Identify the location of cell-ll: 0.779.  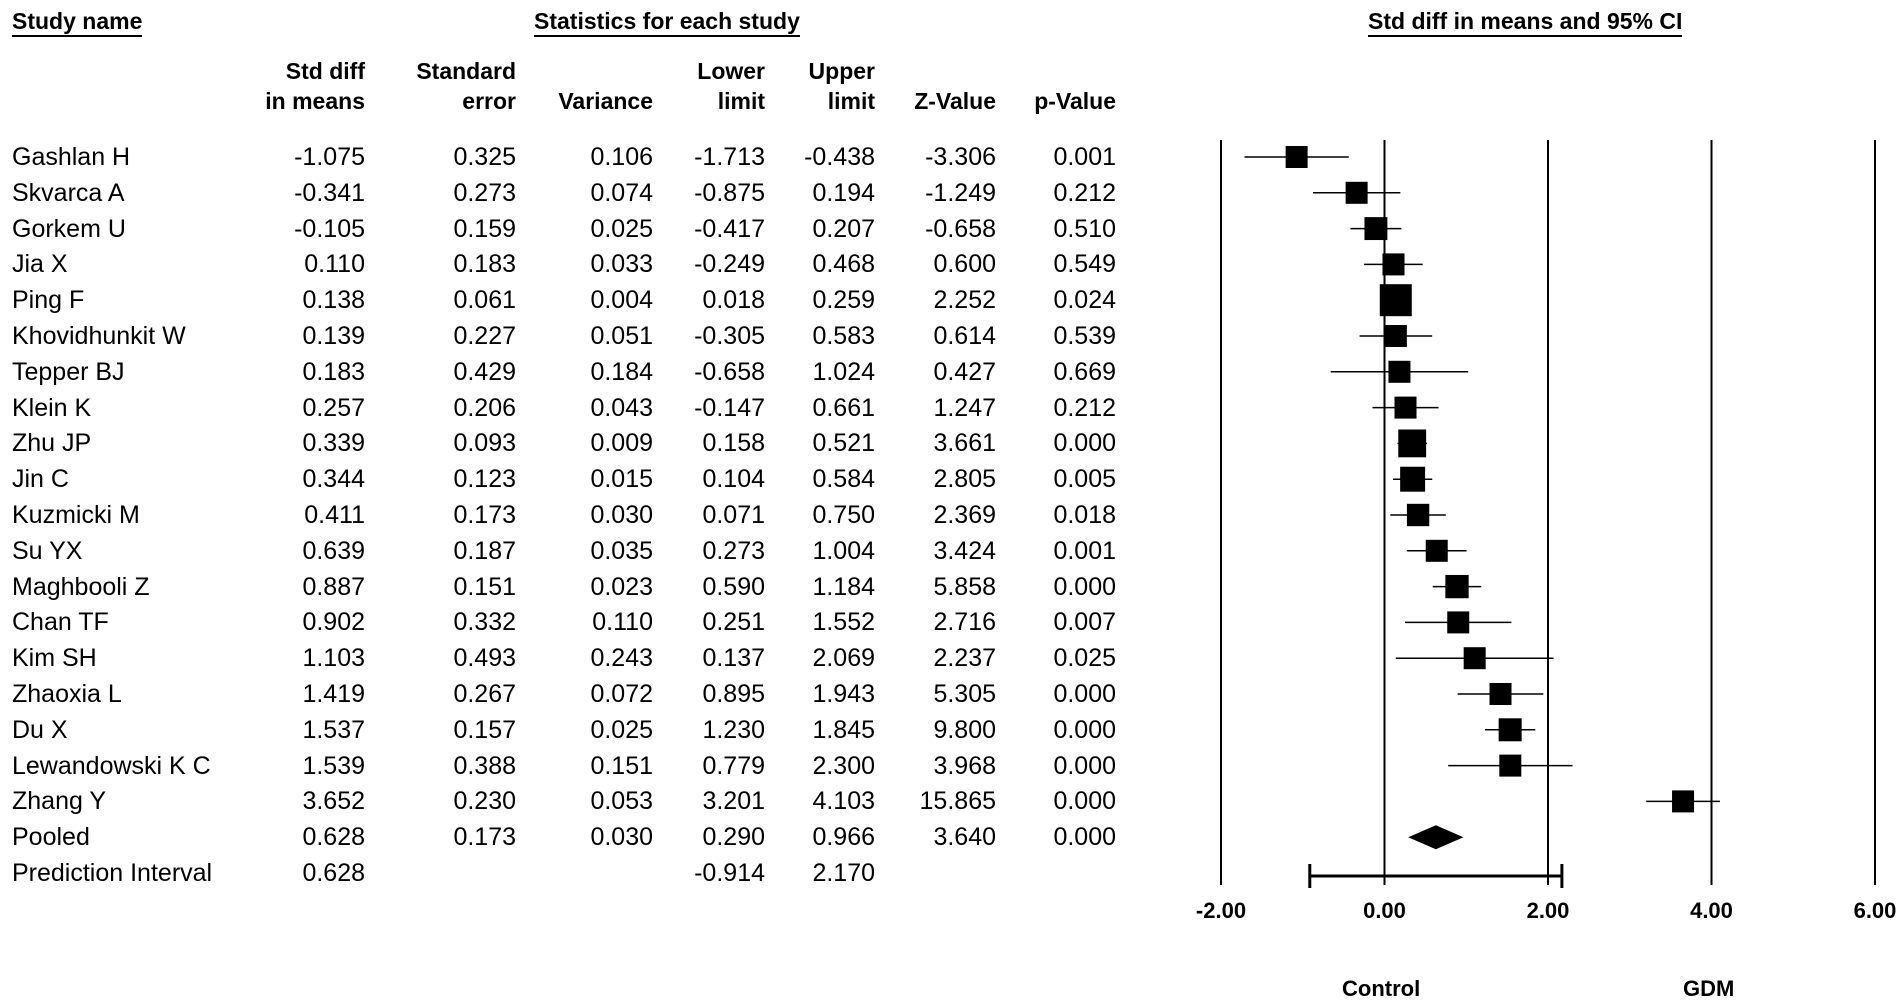
(733, 765).